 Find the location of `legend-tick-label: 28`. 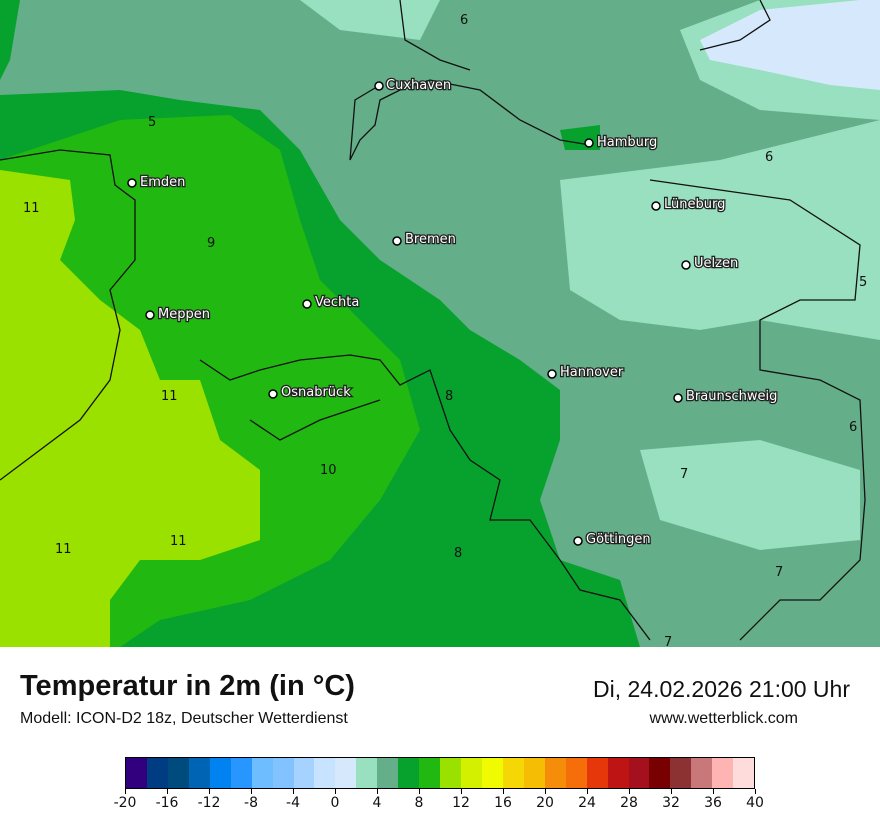

legend-tick-label: 28 is located at coordinates (629, 803).